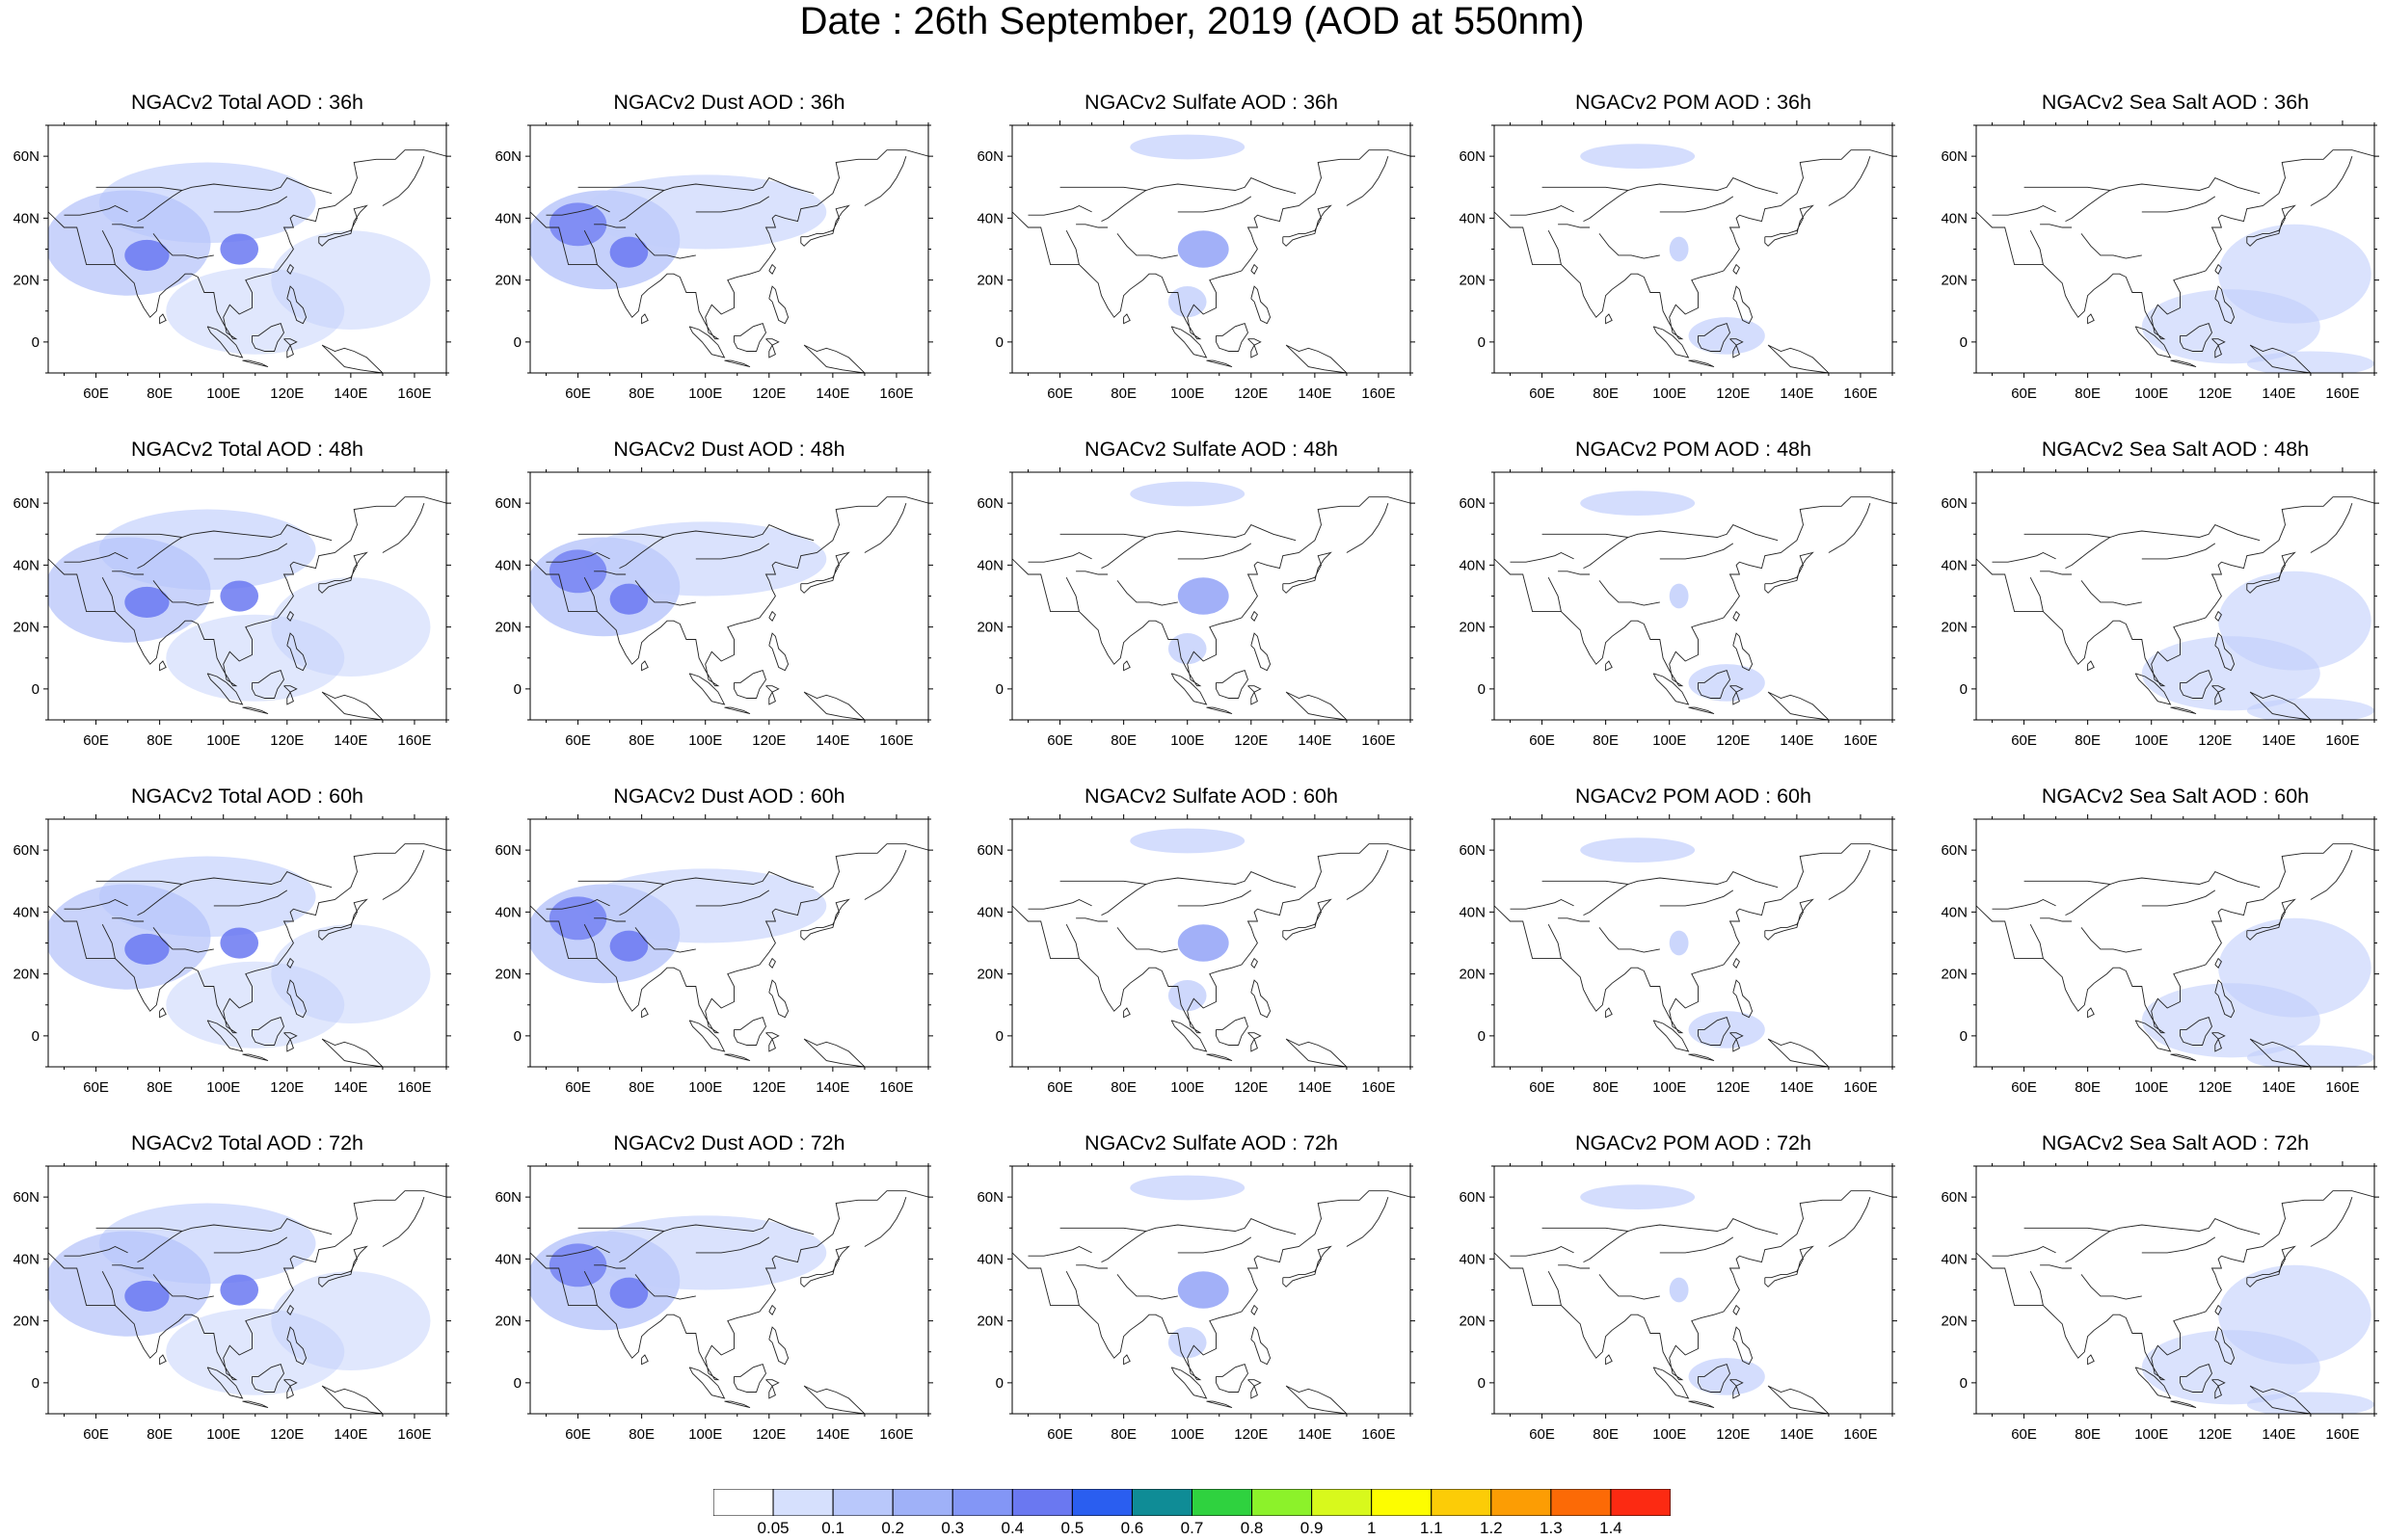 The height and width of the screenshot is (1540, 2384). What do you see at coordinates (1013, 1528) in the screenshot?
I see `colorbar-label: 0.4` at bounding box center [1013, 1528].